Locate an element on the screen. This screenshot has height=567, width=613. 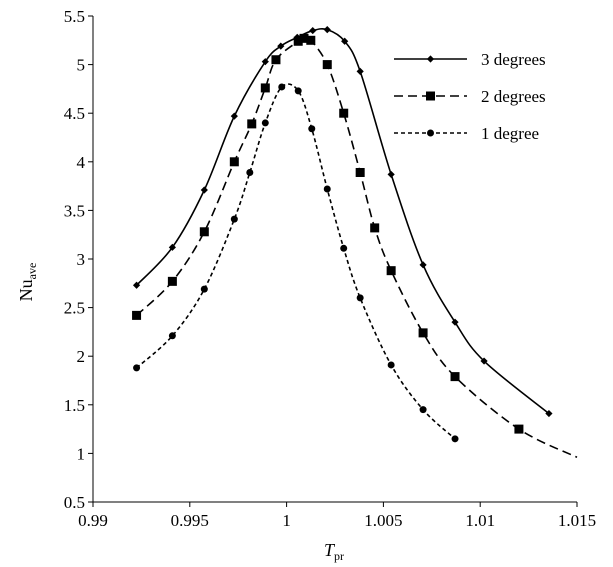
x-tick-label: 1.01 is located at coordinates (480, 520).